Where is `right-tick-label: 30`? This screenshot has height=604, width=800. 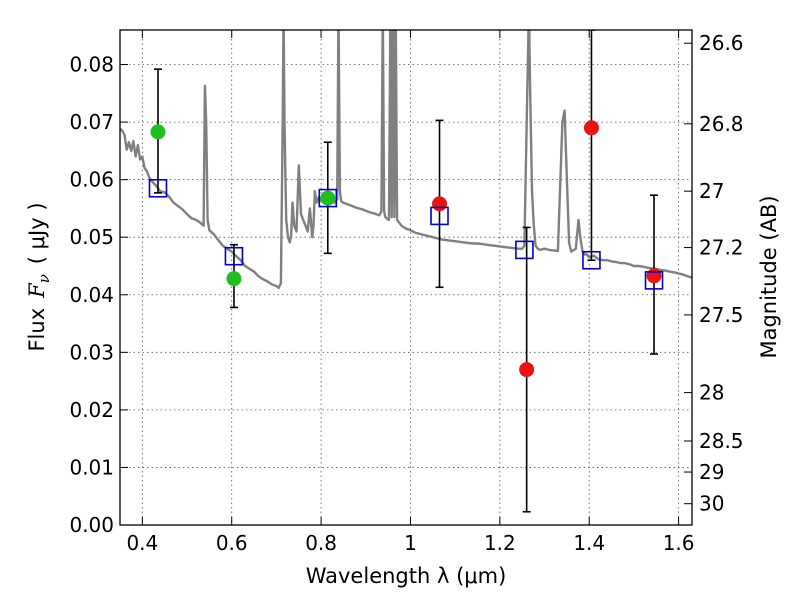
right-tick-label: 30 is located at coordinates (711, 504).